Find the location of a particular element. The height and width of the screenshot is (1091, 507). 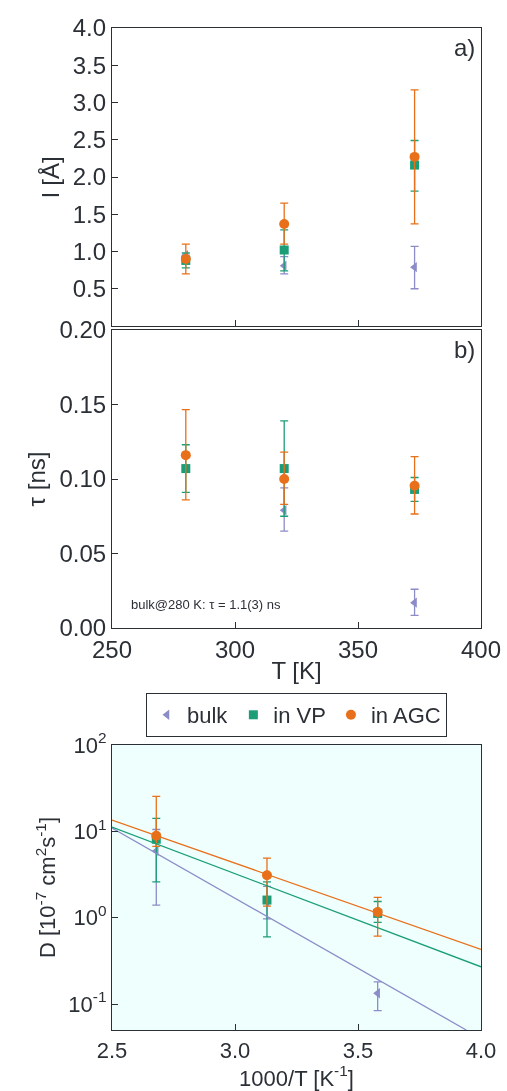

y-tick-label: 10$^{0}$ is located at coordinates (90, 916).